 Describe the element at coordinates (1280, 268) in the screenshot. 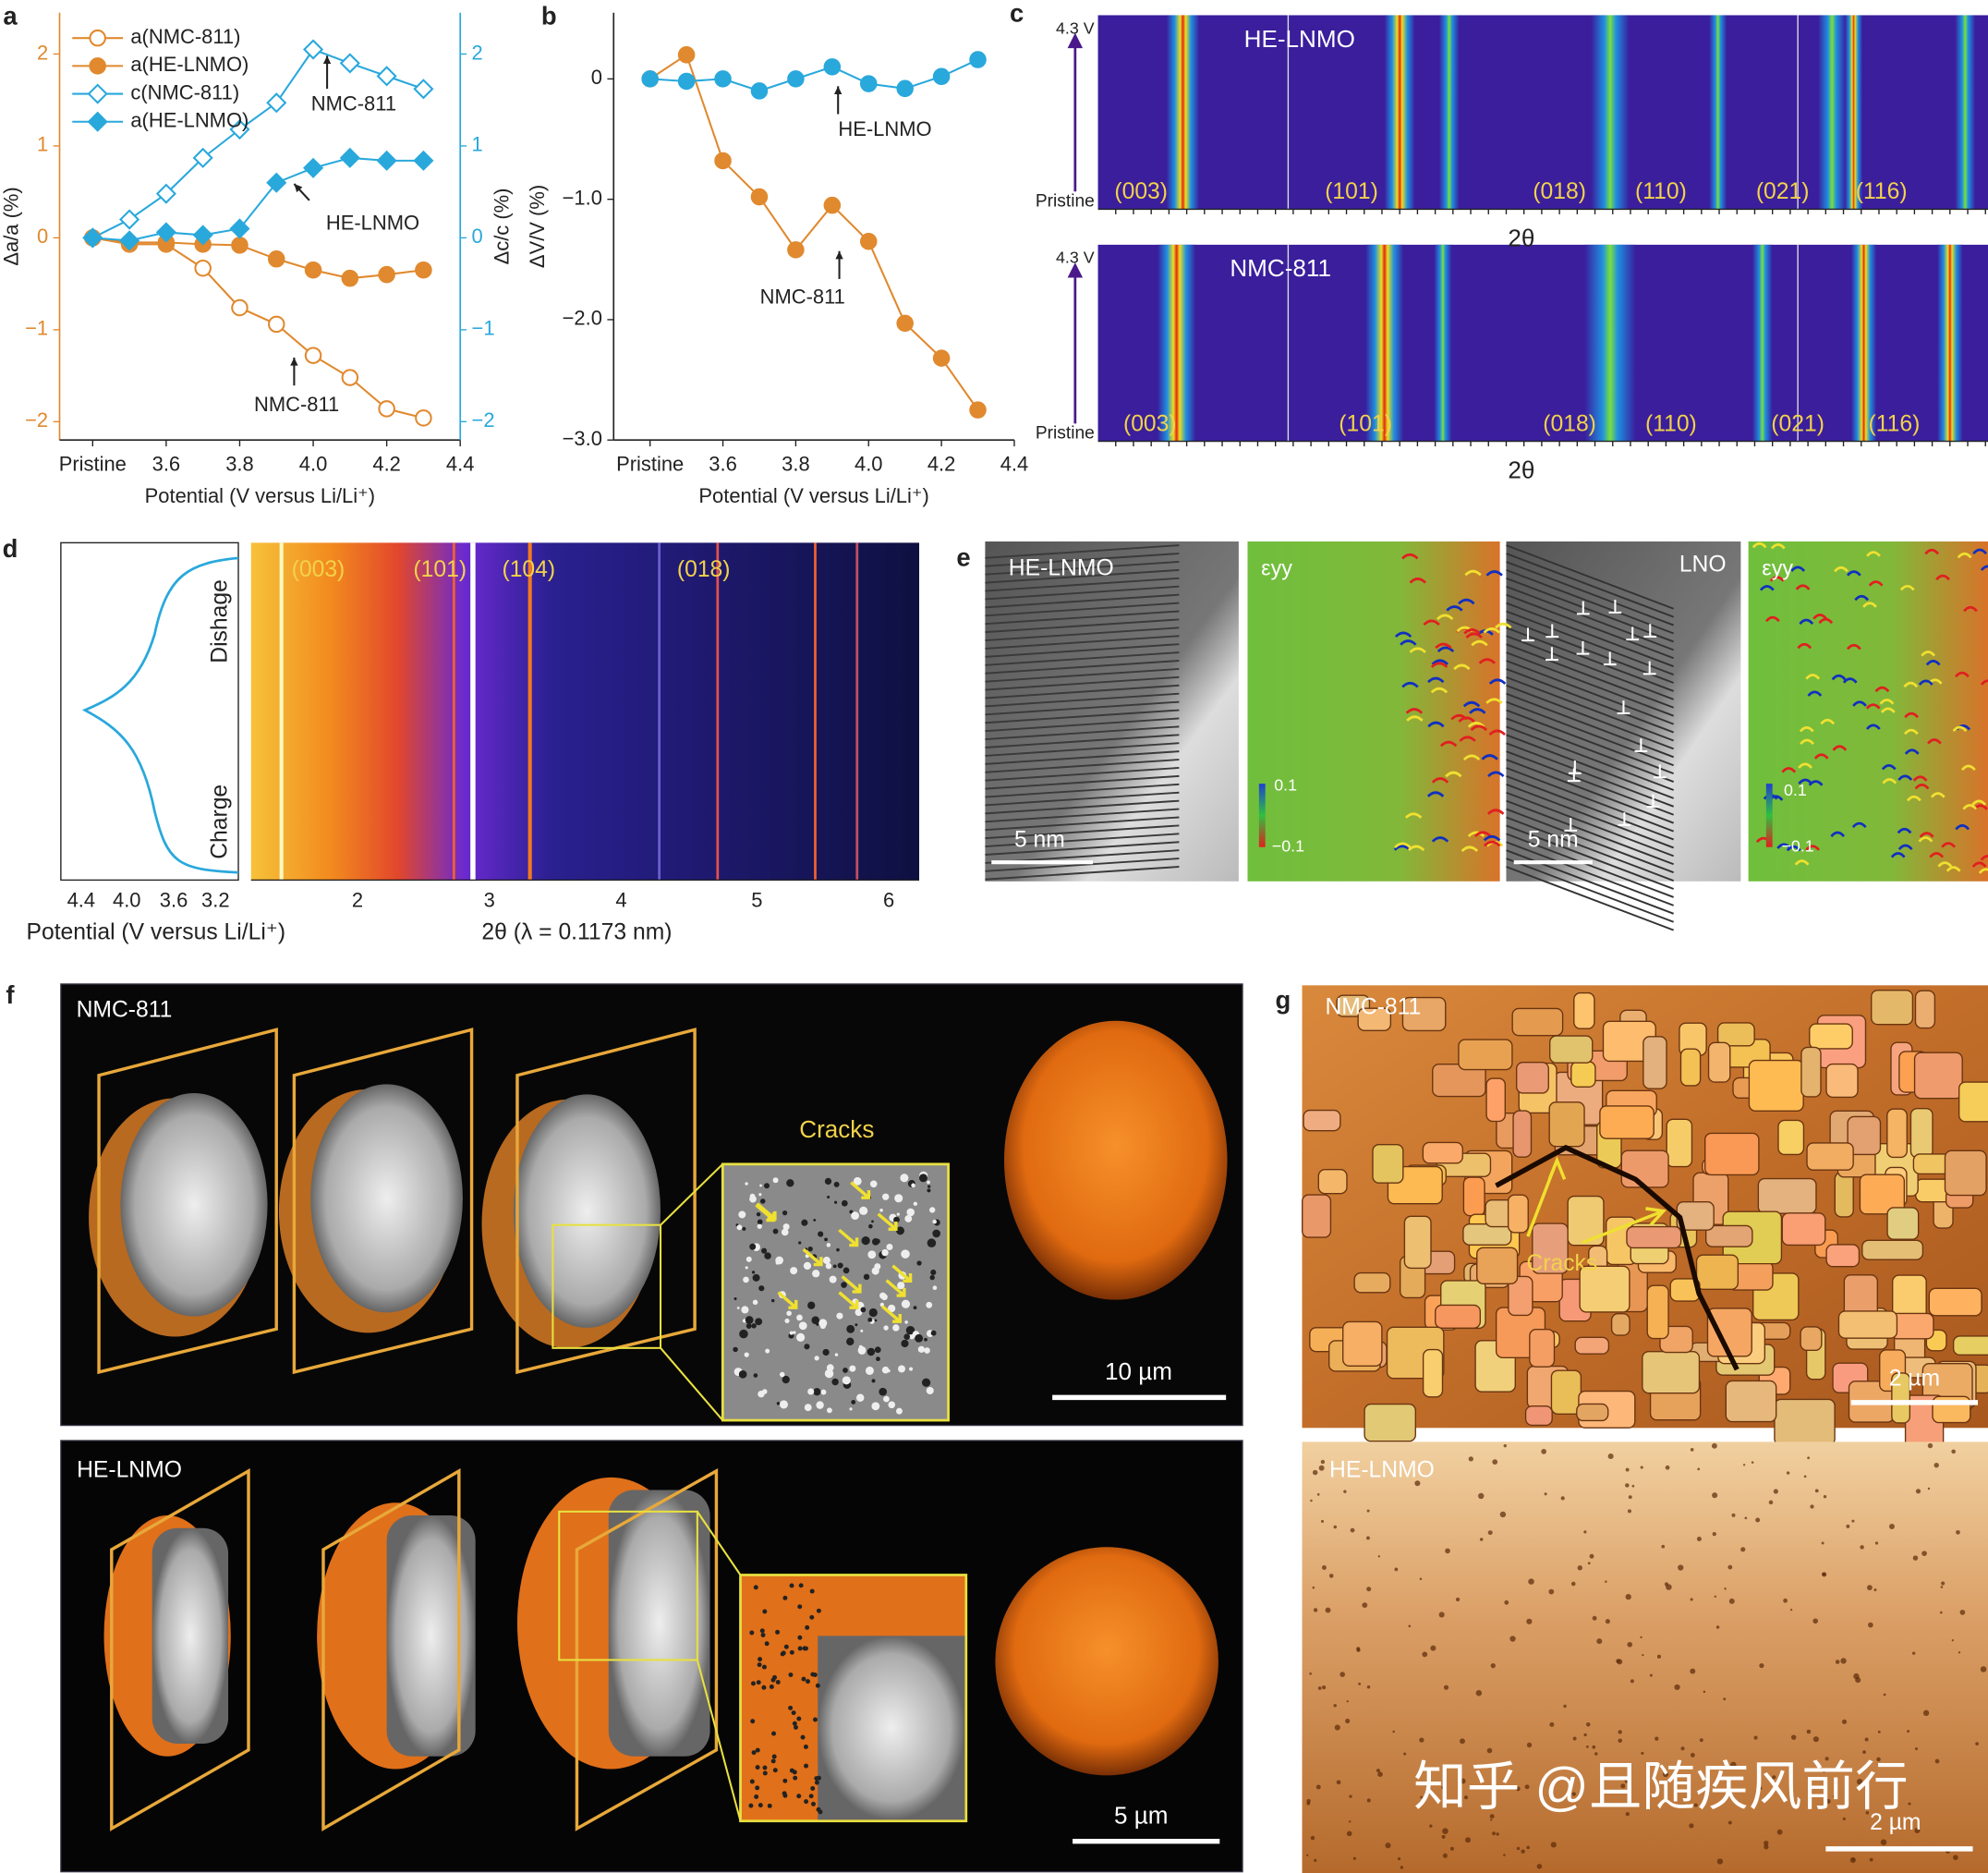

I see `map-title: NMC-811` at that location.